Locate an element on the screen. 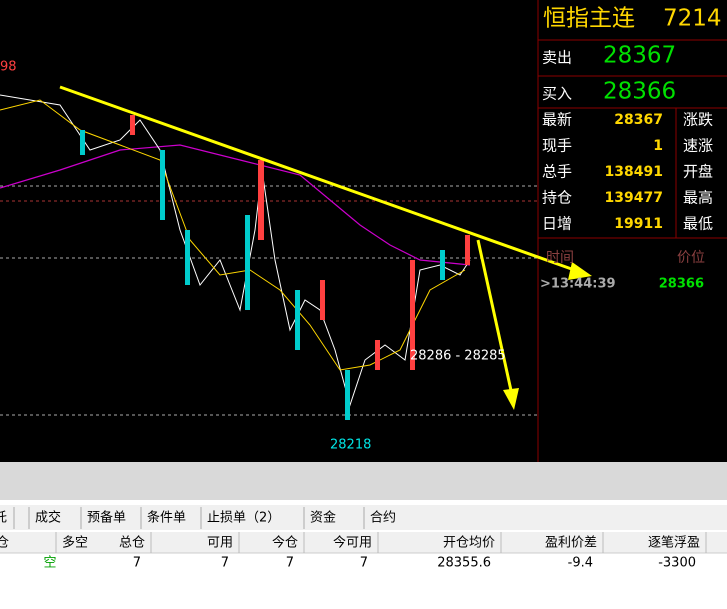 The width and height of the screenshot is (727, 609). tick-time: >13:44:39 is located at coordinates (578, 284).